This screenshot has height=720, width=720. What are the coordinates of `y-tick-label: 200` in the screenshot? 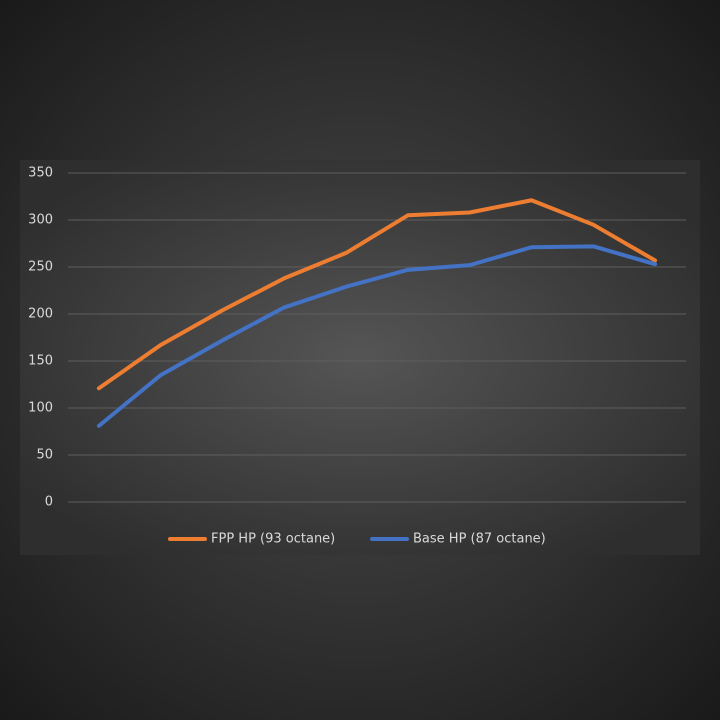 It's located at (40, 314).